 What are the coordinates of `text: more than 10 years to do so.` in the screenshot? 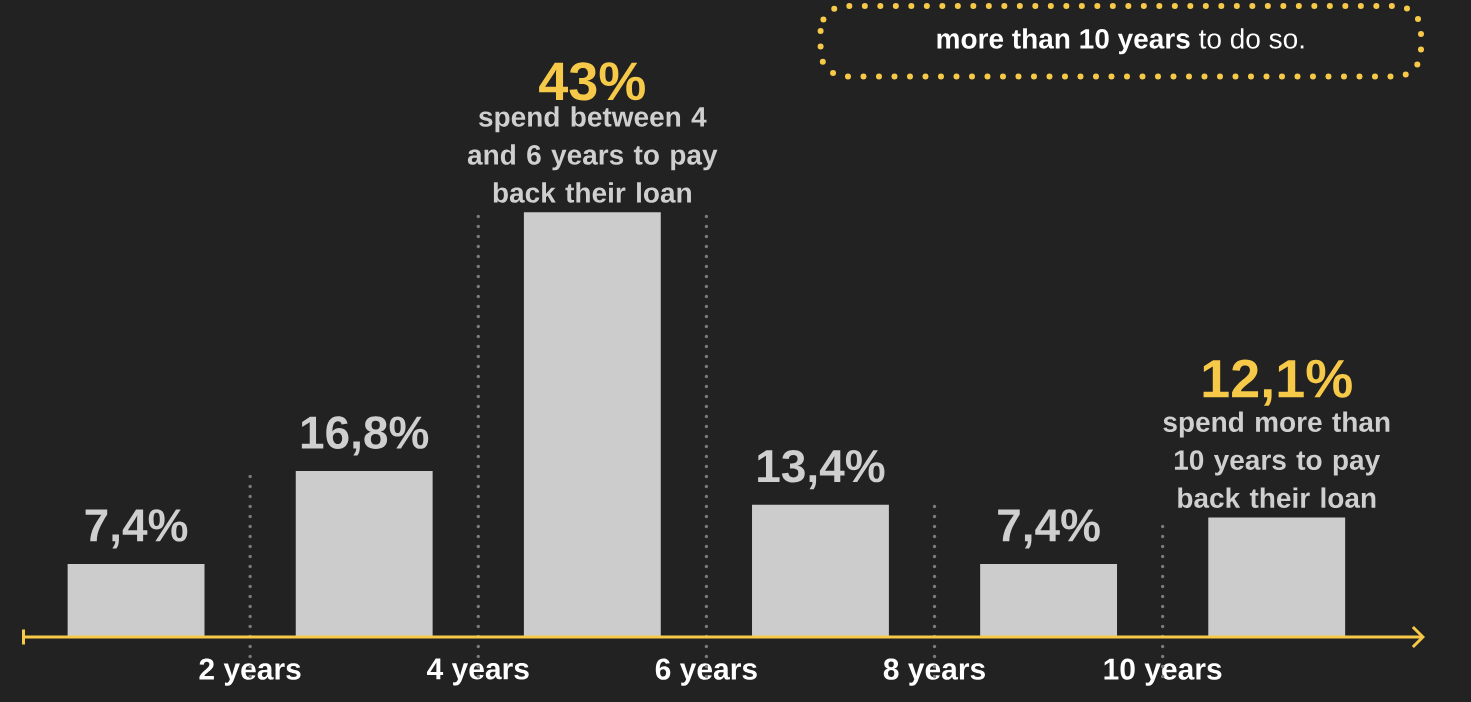 It's located at (1120, 41).